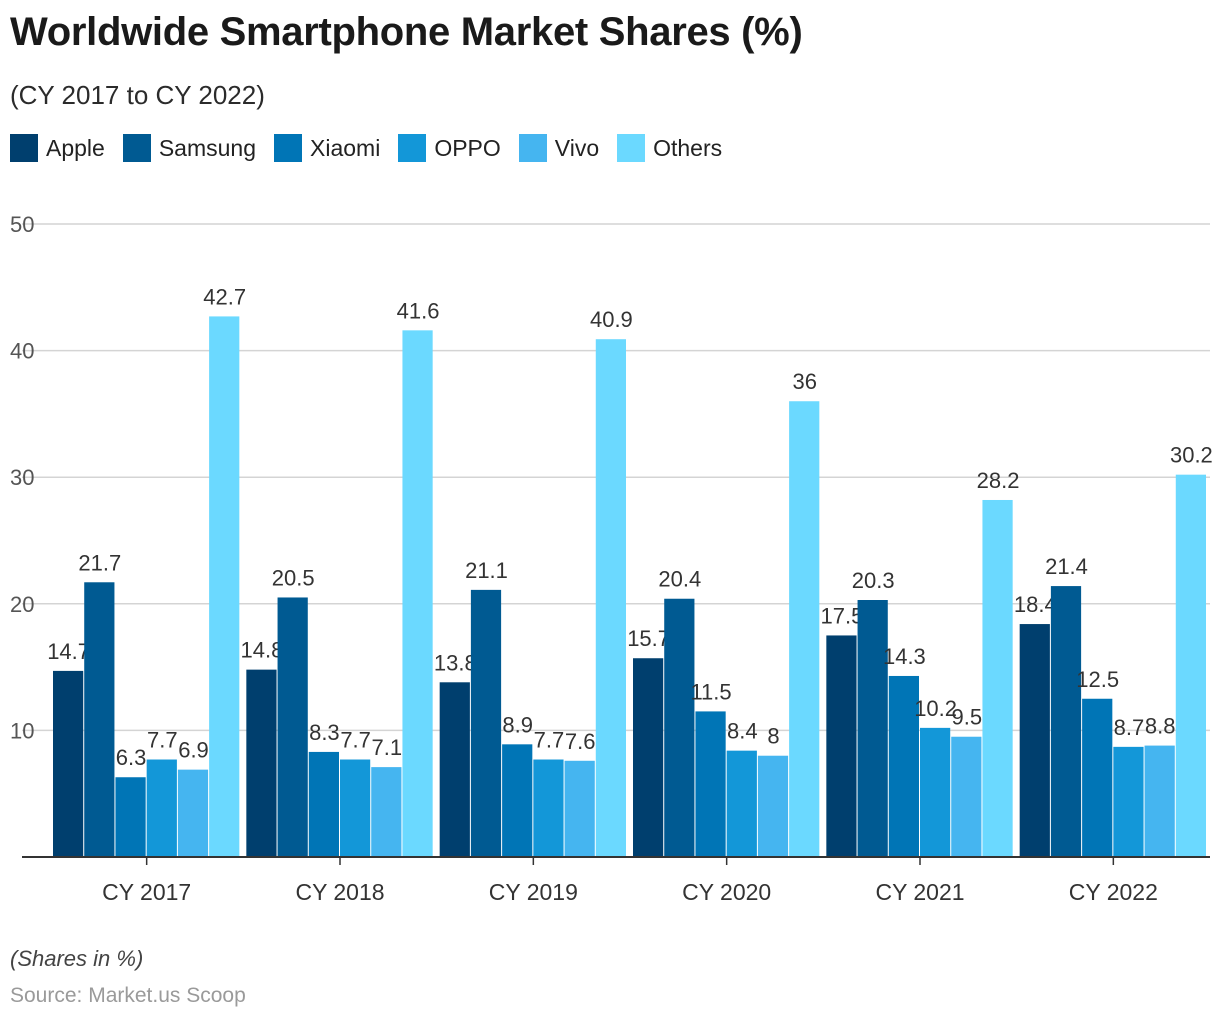 This screenshot has height=1020, width=1220. I want to click on bar-samsung-cy-2019, so click(486, 723).